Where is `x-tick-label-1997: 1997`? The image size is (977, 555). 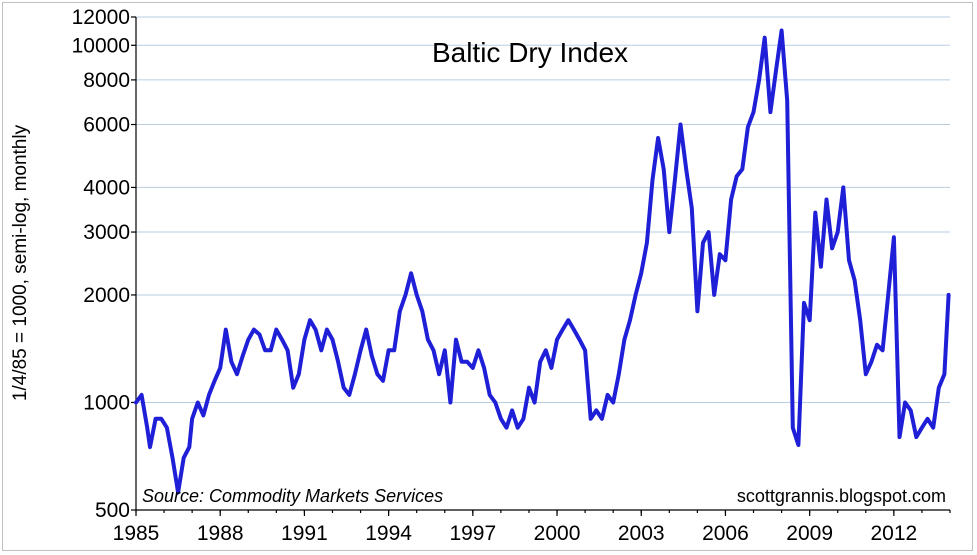 x-tick-label-1997: 1997 is located at coordinates (472, 533).